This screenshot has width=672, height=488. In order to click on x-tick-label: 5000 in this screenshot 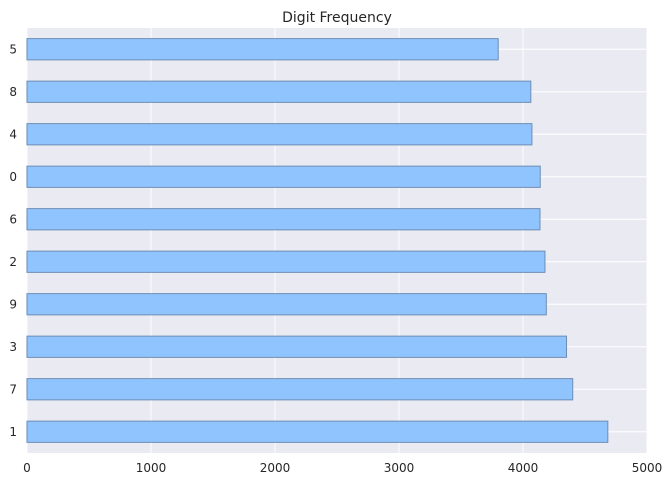, I will do `click(647, 468)`.